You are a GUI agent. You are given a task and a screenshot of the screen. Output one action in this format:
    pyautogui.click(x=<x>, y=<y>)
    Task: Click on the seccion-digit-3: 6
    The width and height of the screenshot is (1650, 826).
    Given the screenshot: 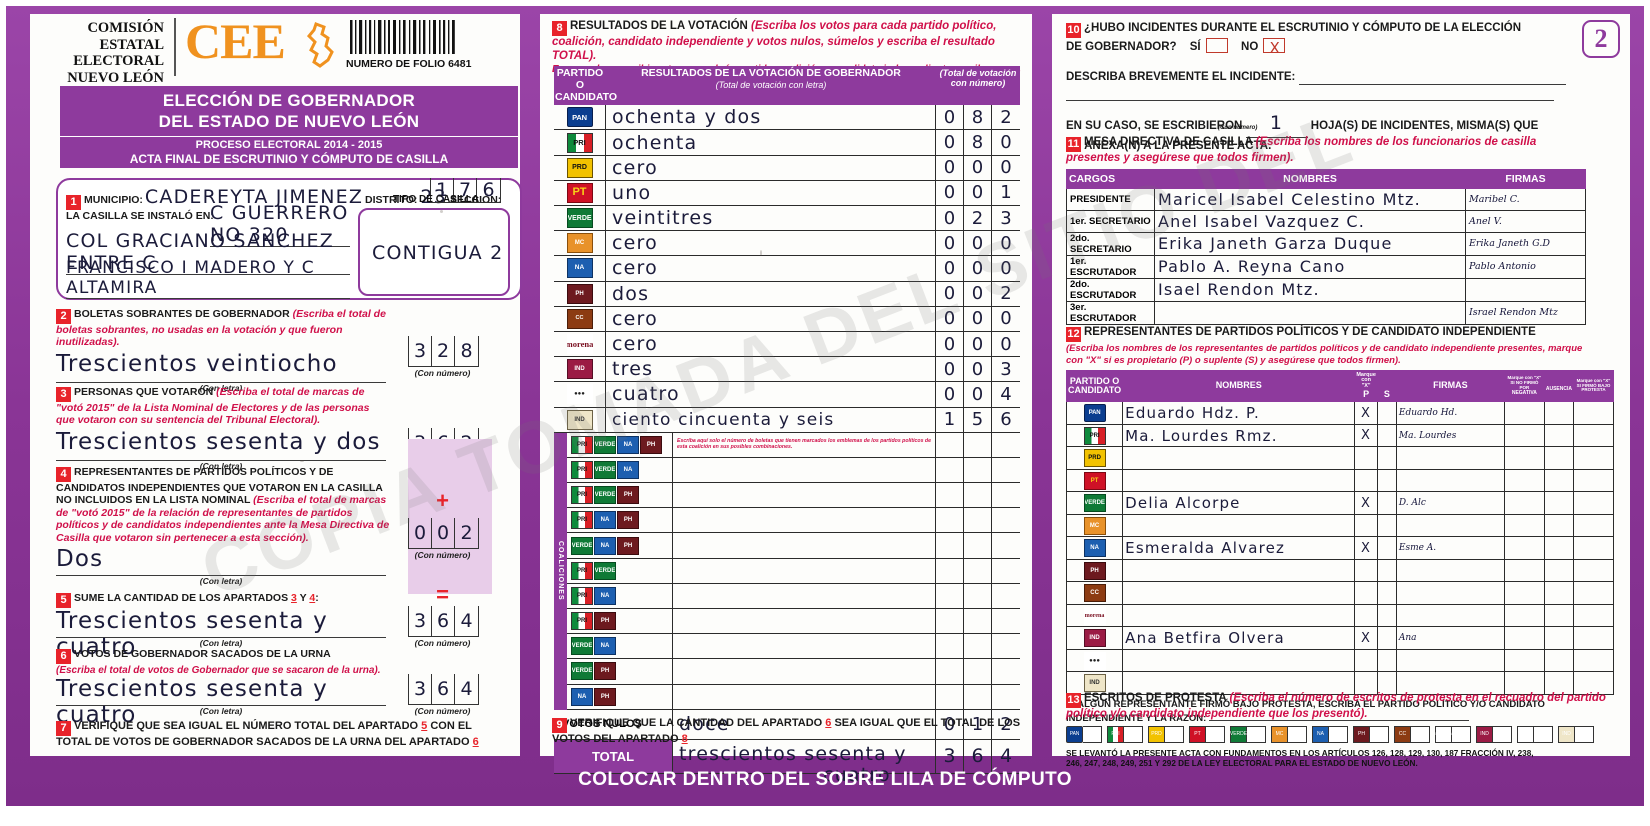 What is the action you would take?
    pyautogui.click(x=488, y=190)
    